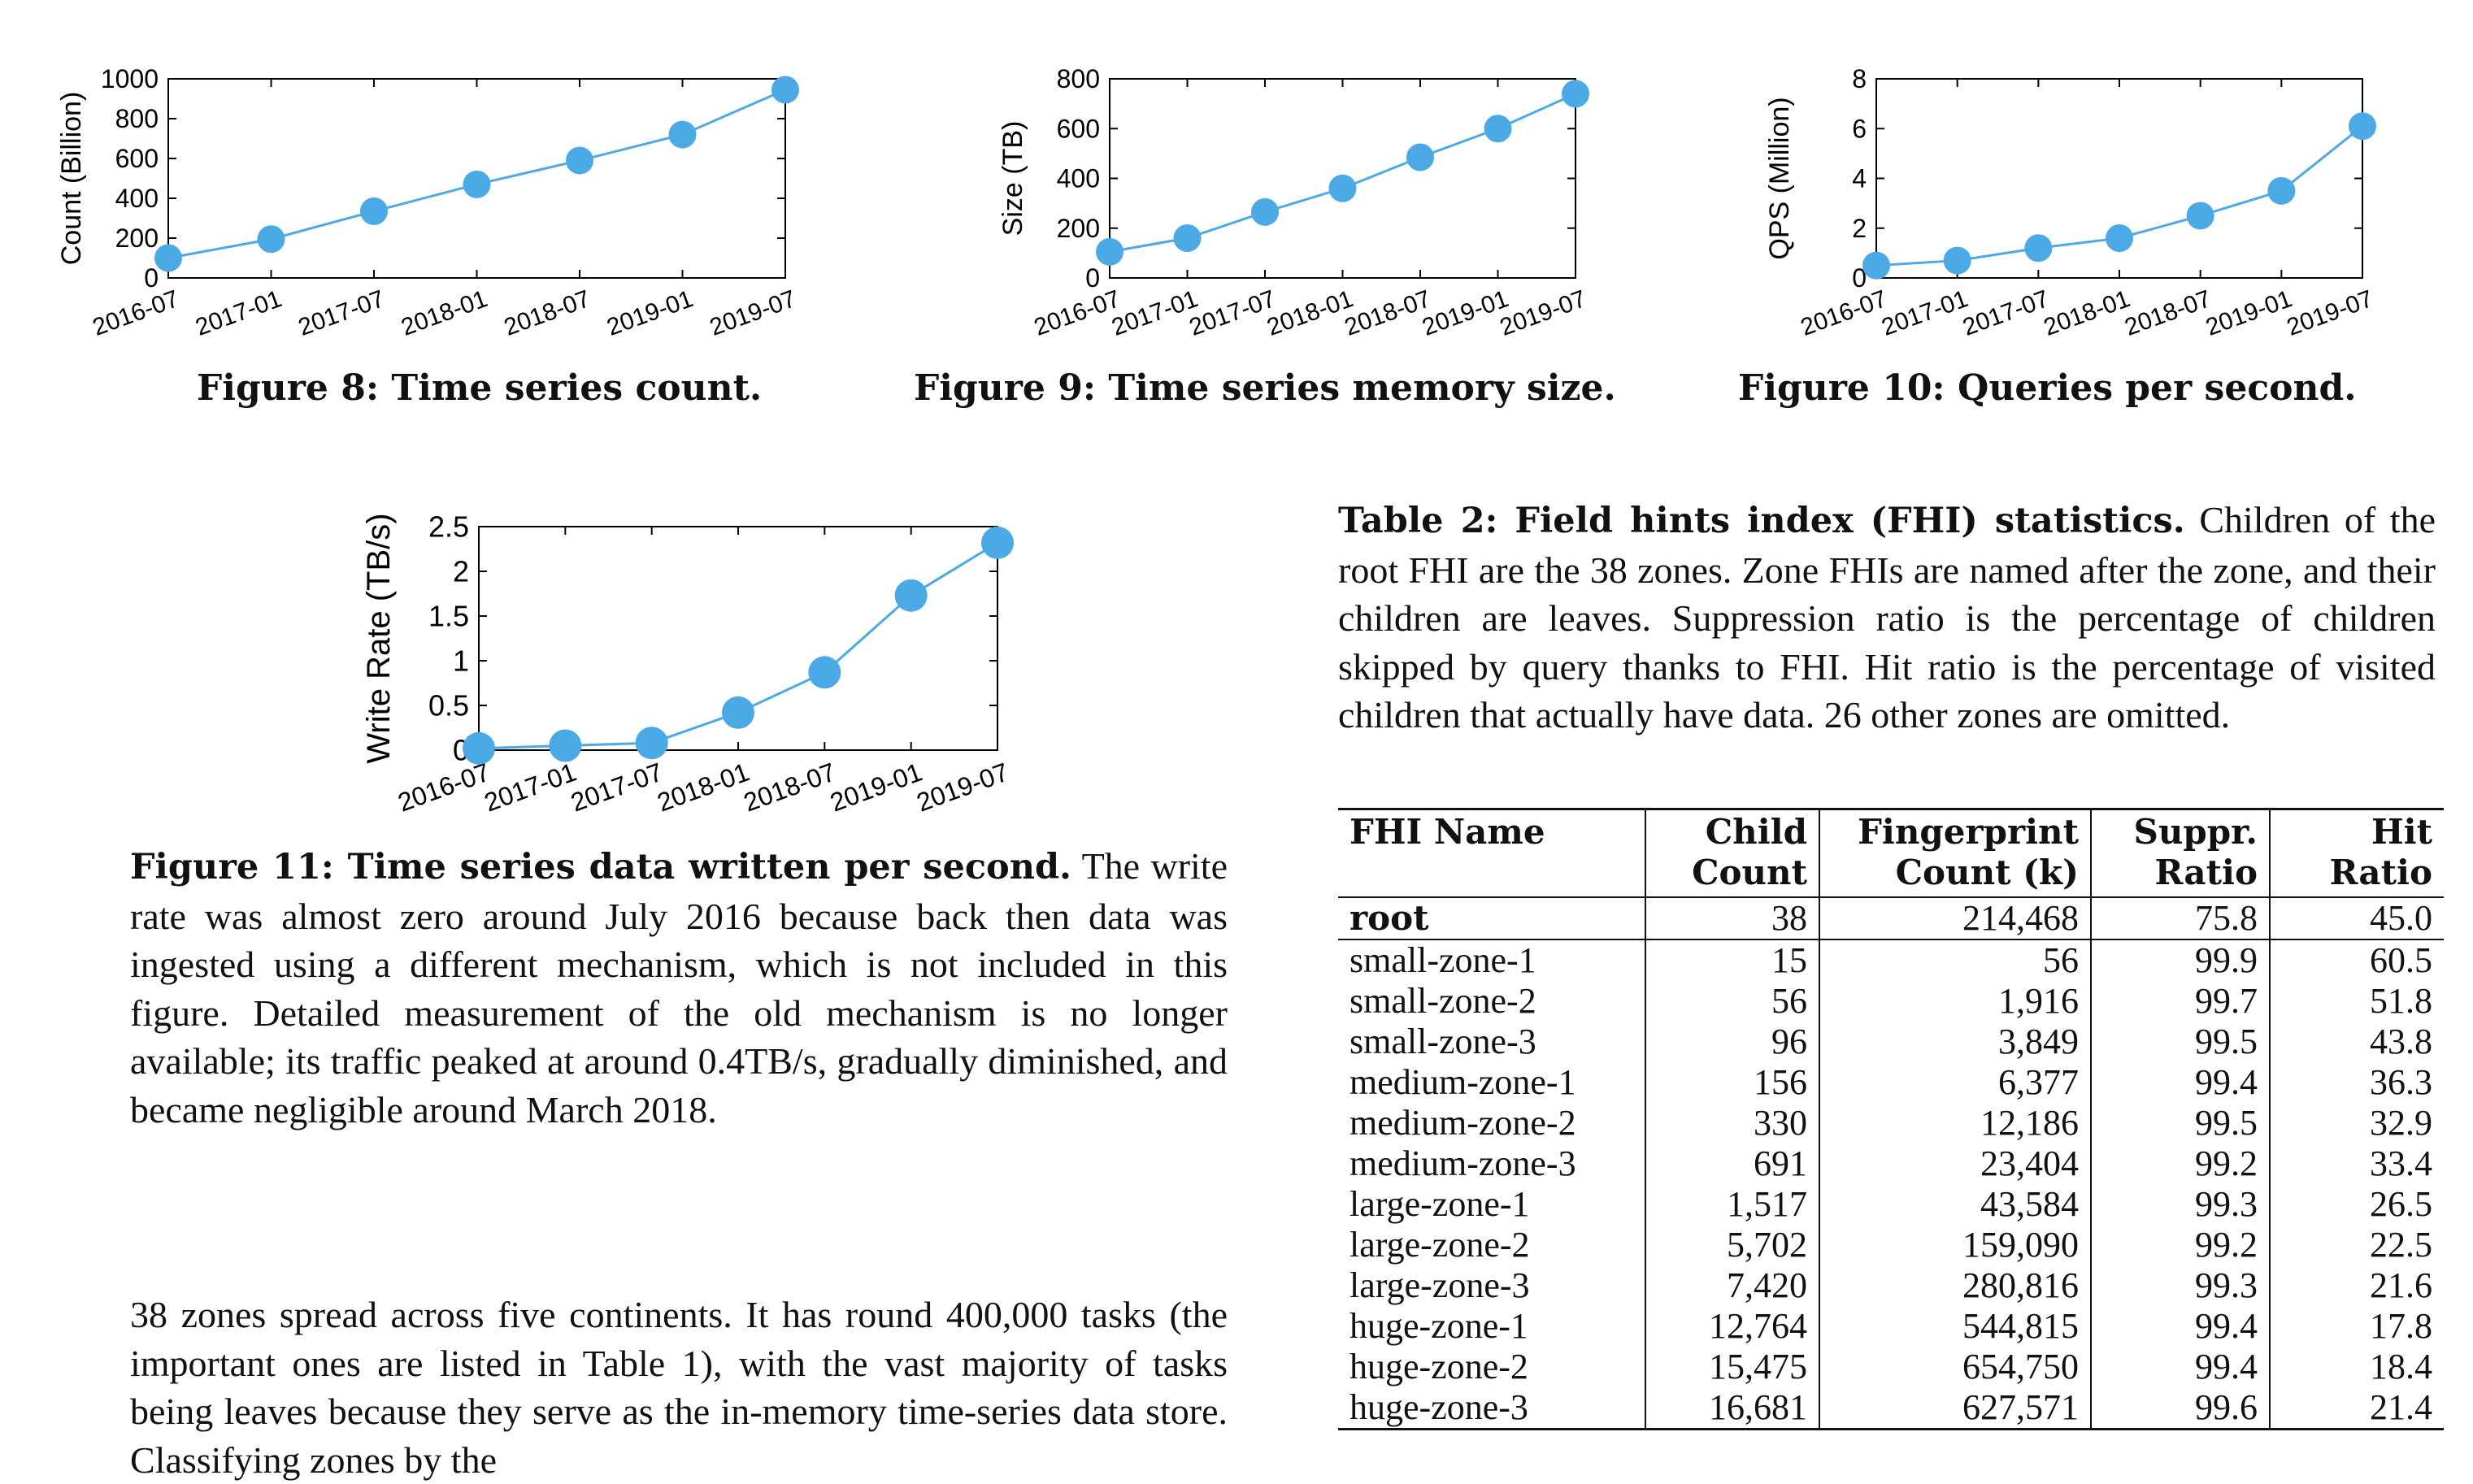 Image resolution: width=2473 pixels, height=1484 pixels. What do you see at coordinates (1092, 278) in the screenshot?
I see `y-tick-label: 0` at bounding box center [1092, 278].